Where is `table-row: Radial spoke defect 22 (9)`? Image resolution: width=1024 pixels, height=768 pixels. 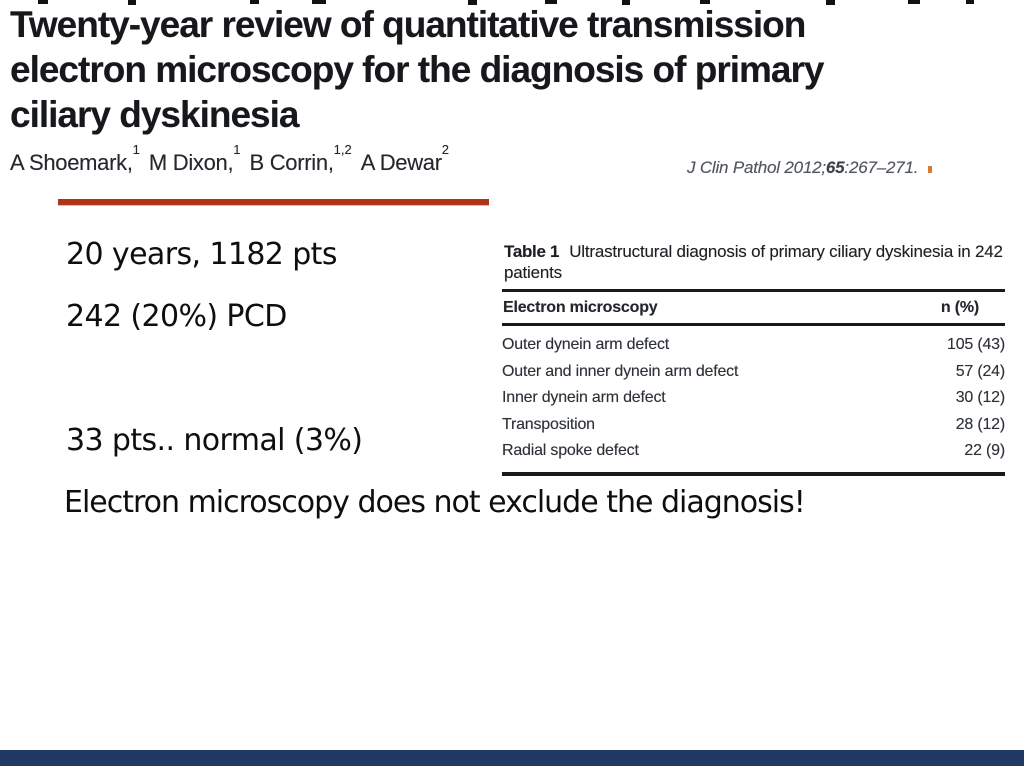 table-row: Radial spoke defect 22 (9) is located at coordinates (753, 451).